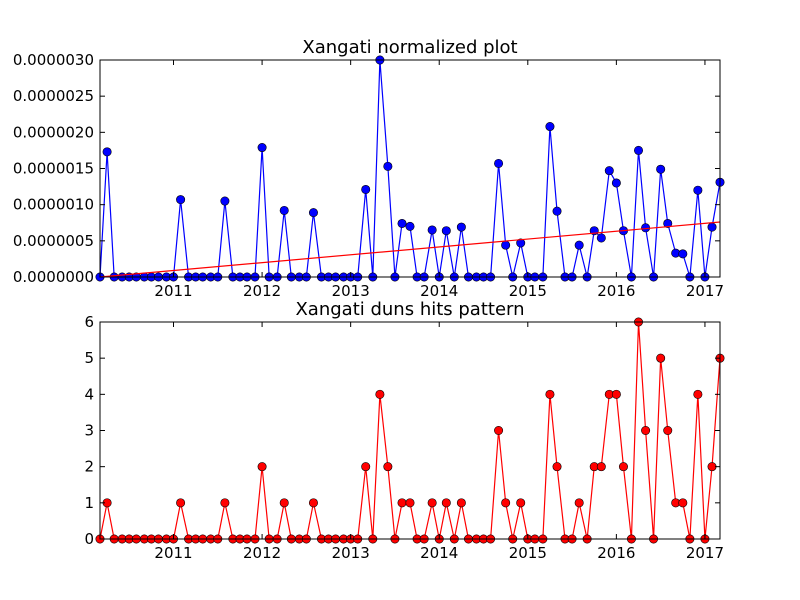 This screenshot has width=800, height=600. What do you see at coordinates (53, 169) in the screenshot?
I see `y-tick-label: 0.0000015` at bounding box center [53, 169].